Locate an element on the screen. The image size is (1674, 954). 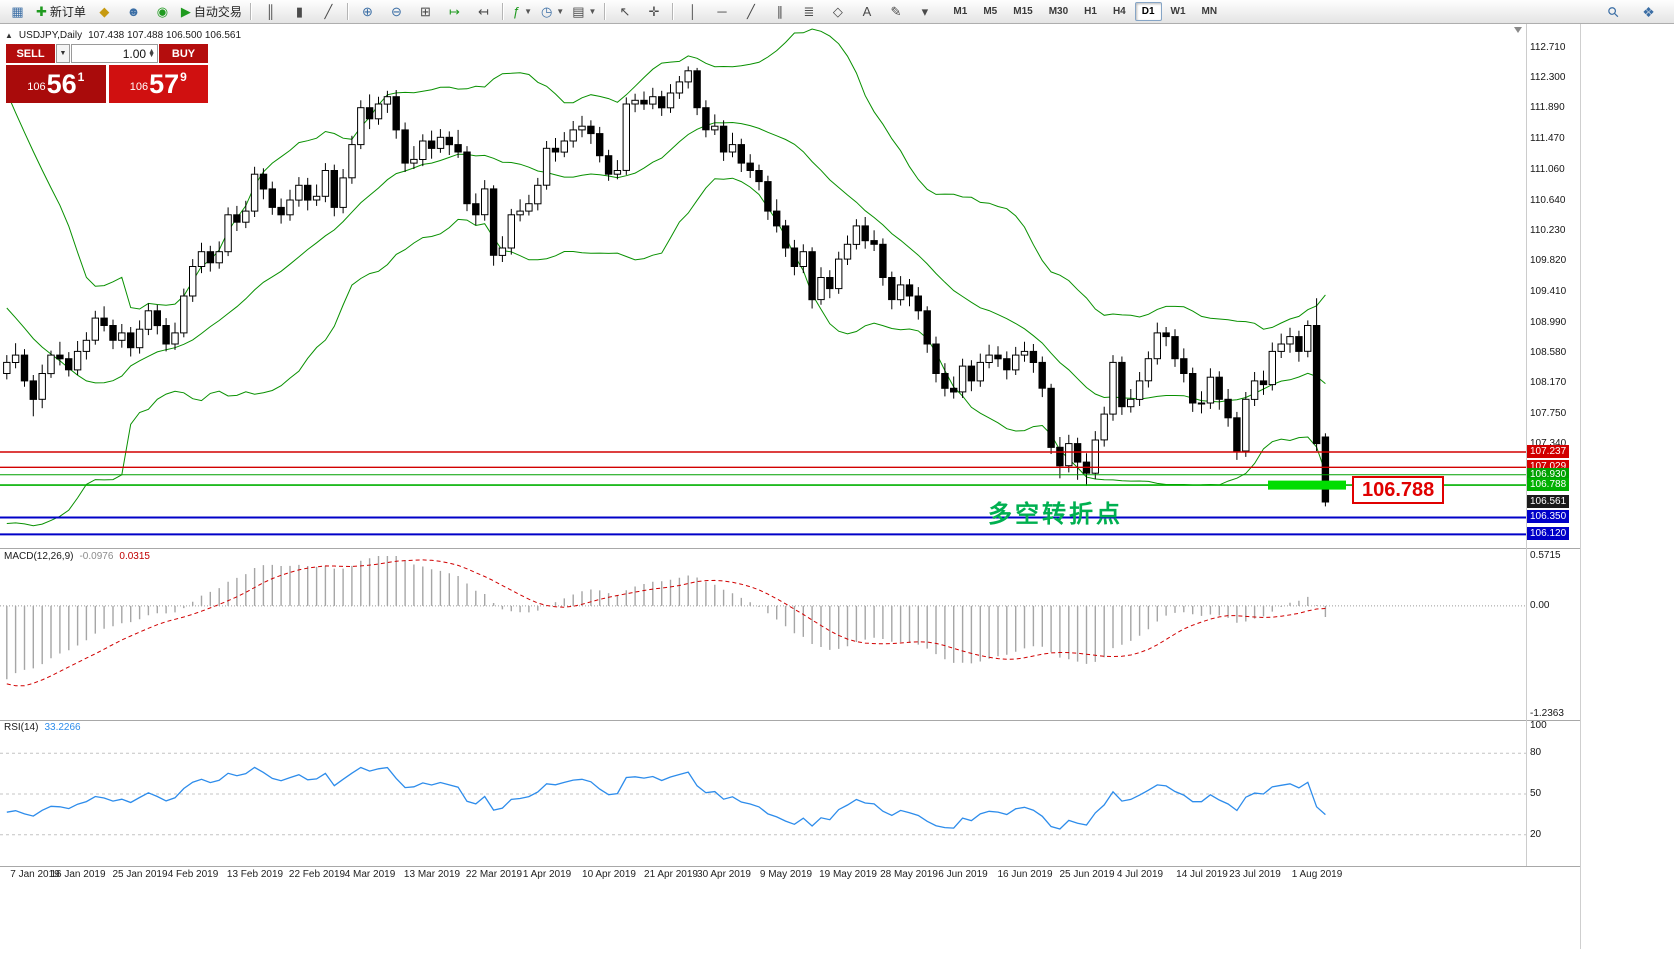
periods-icon: ◷ ▼ is located at coordinates (552, 12).